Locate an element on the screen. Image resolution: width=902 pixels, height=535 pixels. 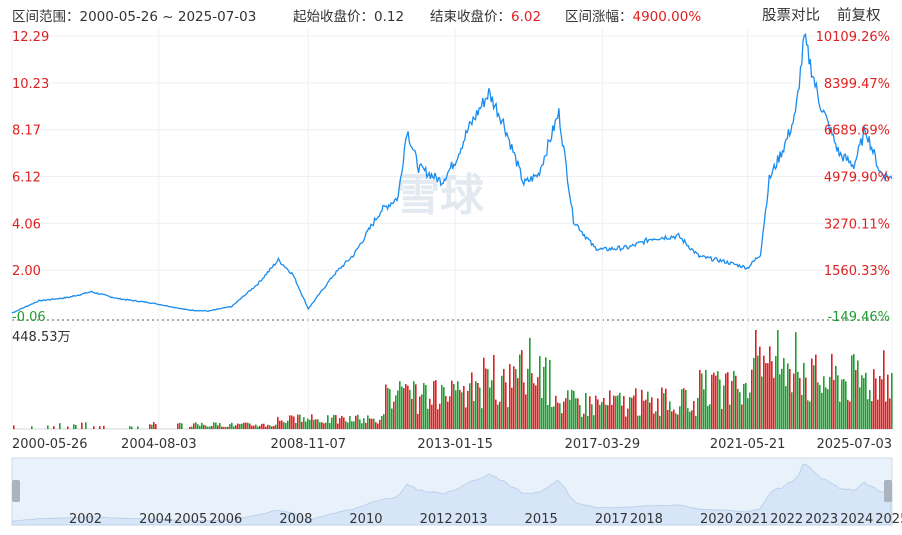
start-price-info: 起始收盘价：0.12 is located at coordinates (348, 15).